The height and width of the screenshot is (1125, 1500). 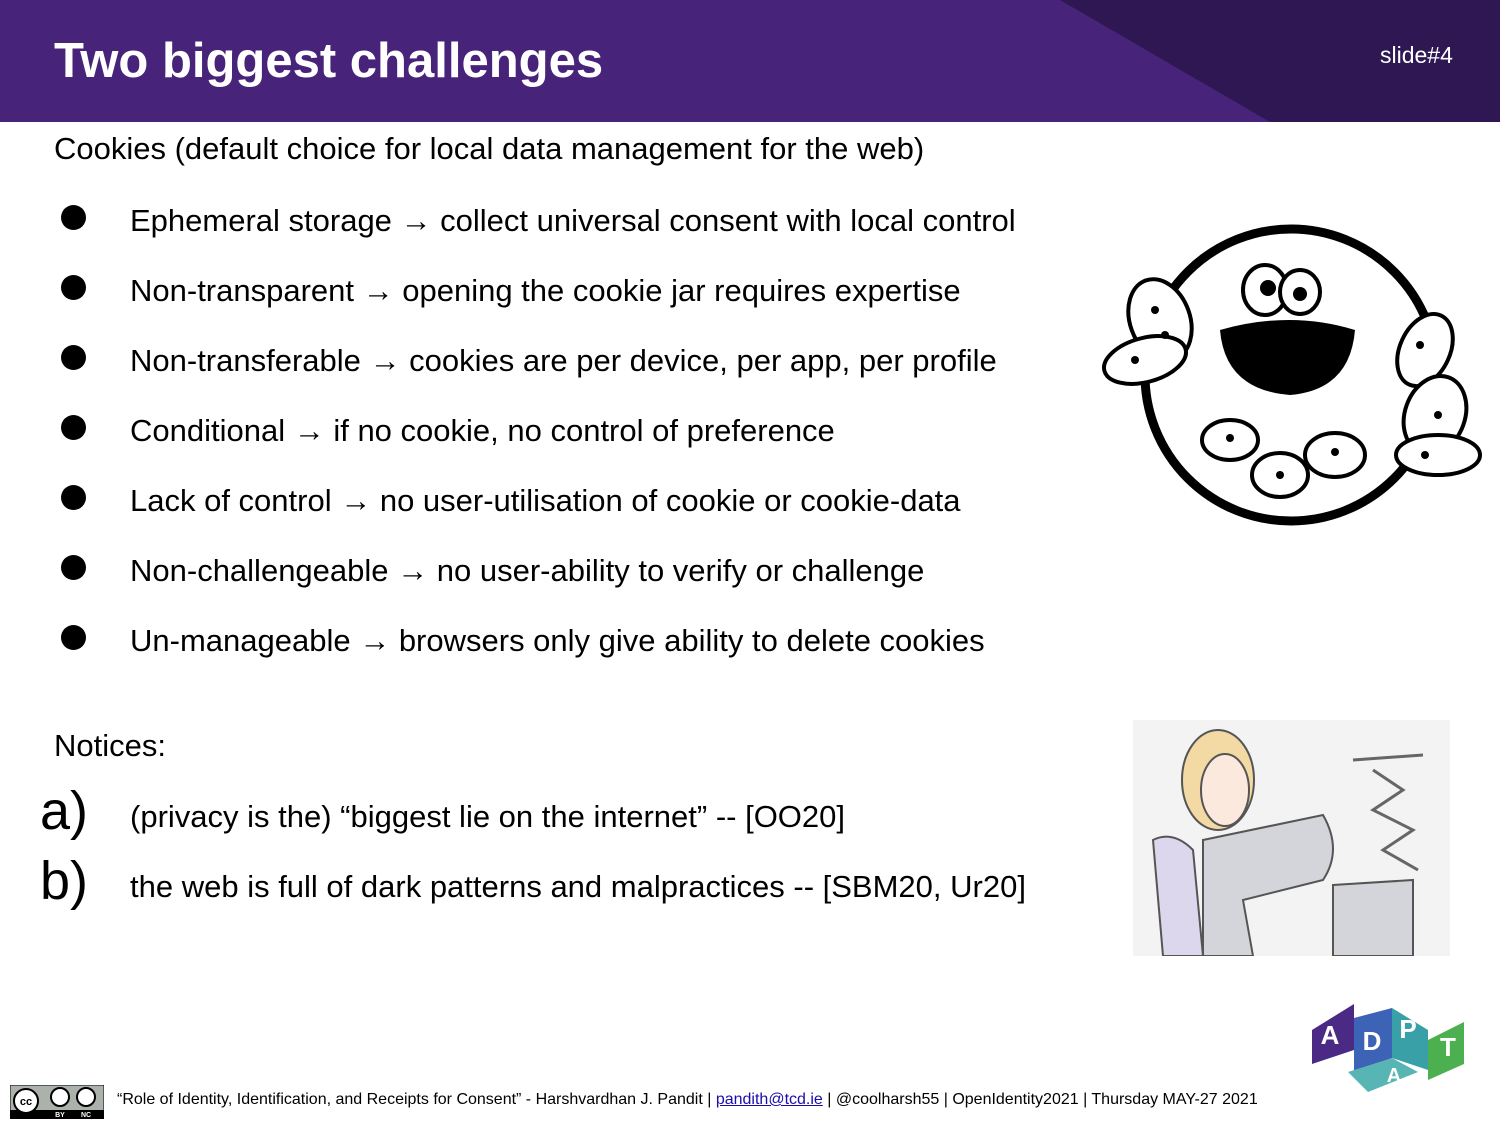 What do you see at coordinates (1407, 1029) in the screenshot?
I see `logo-letter: P` at bounding box center [1407, 1029].